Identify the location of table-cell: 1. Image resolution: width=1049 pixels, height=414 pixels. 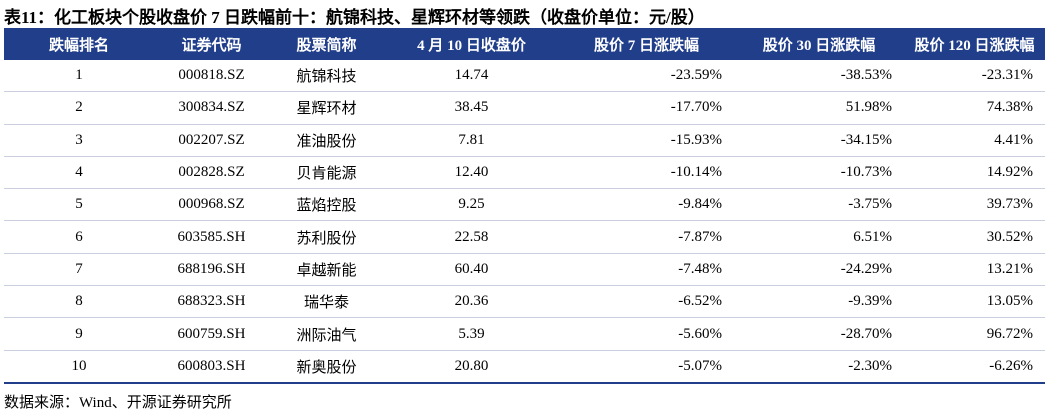
(79, 76).